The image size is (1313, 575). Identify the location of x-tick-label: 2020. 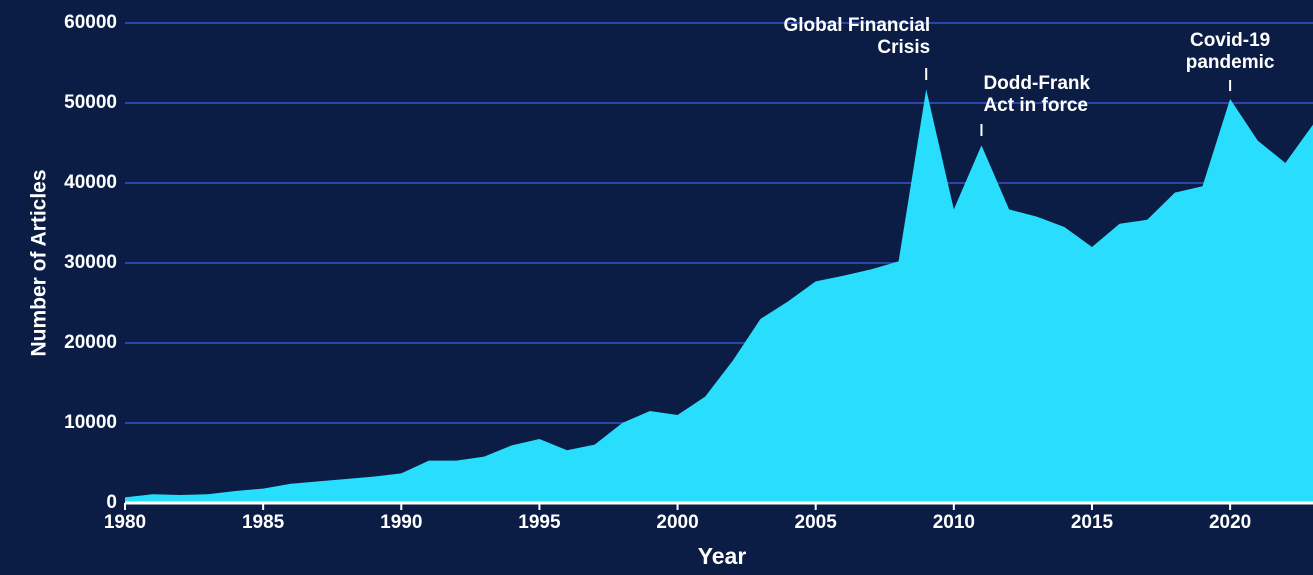
(1230, 522).